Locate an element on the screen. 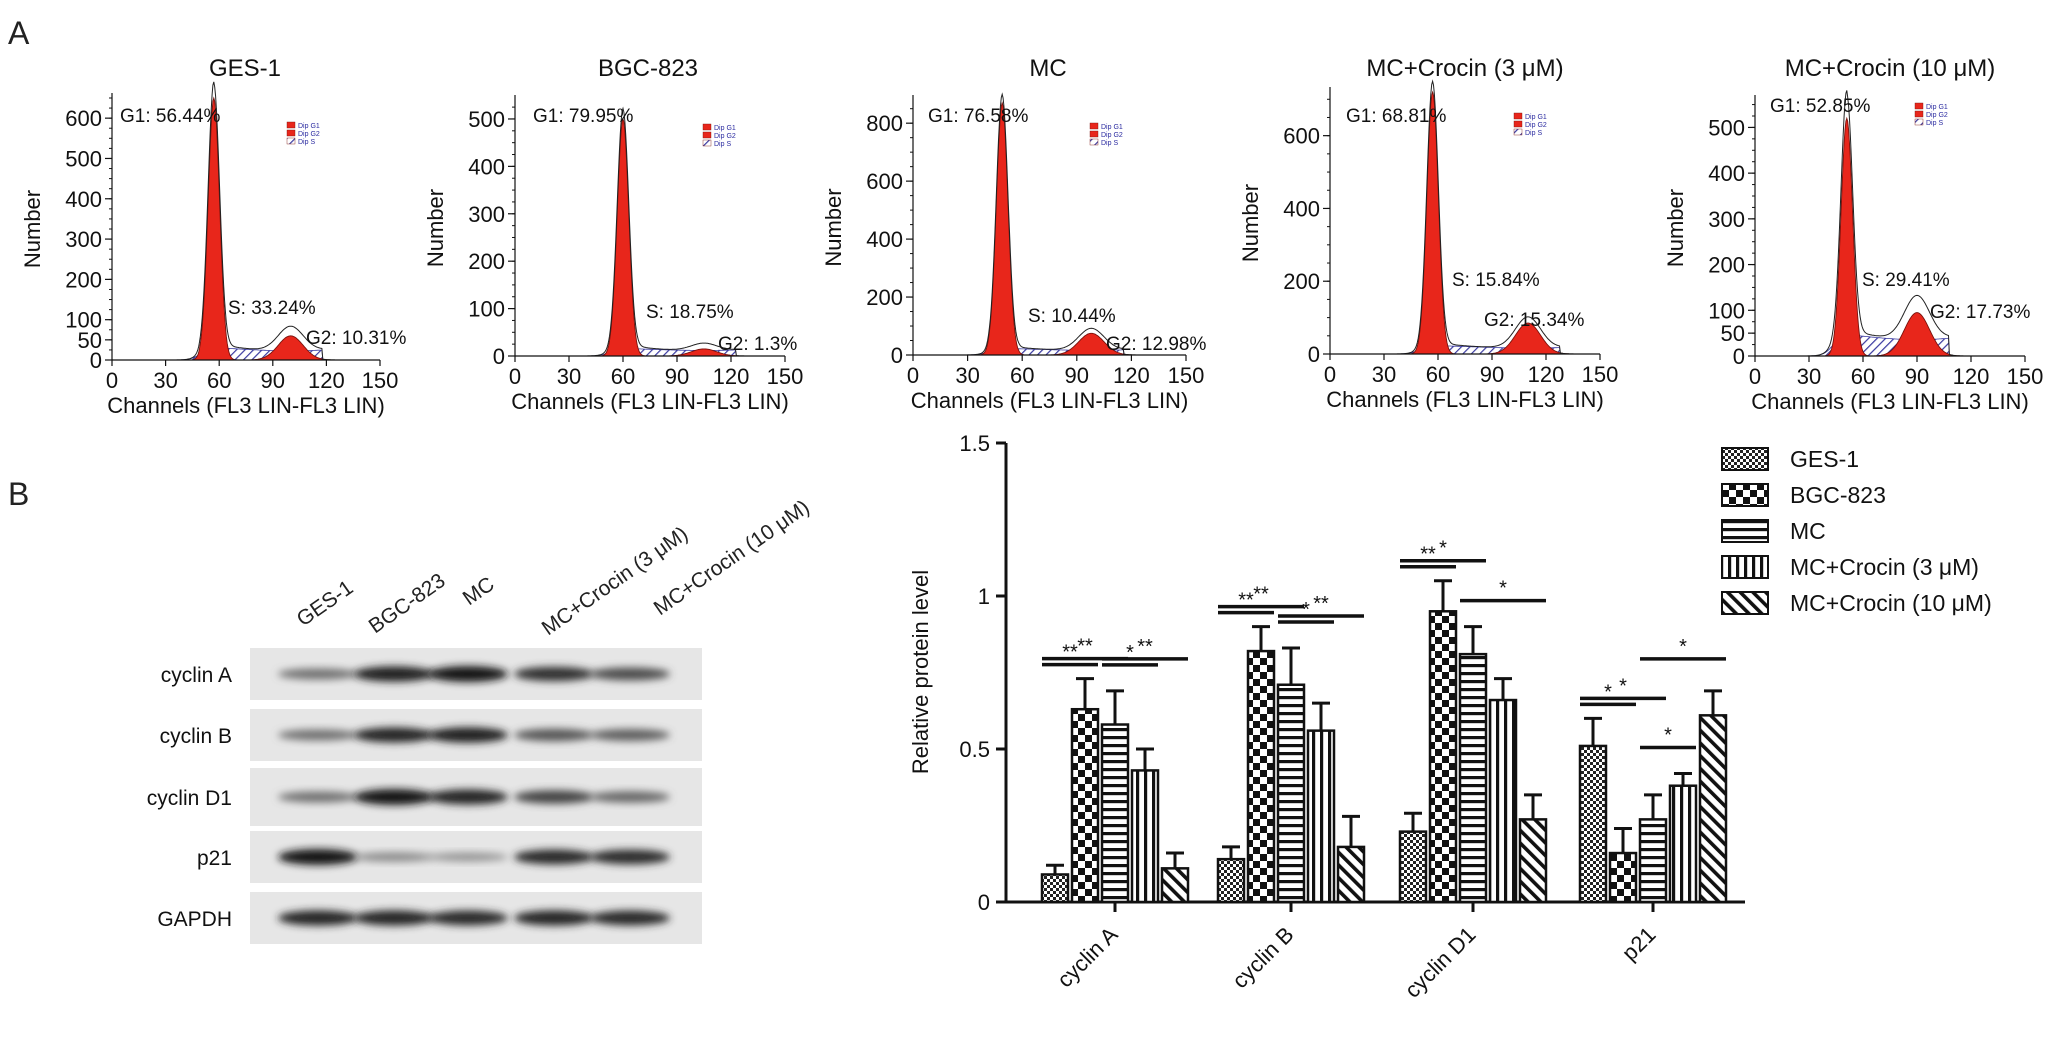  bar-legend-label: MC+Crocin (10 μM) is located at coordinates (1891, 603).